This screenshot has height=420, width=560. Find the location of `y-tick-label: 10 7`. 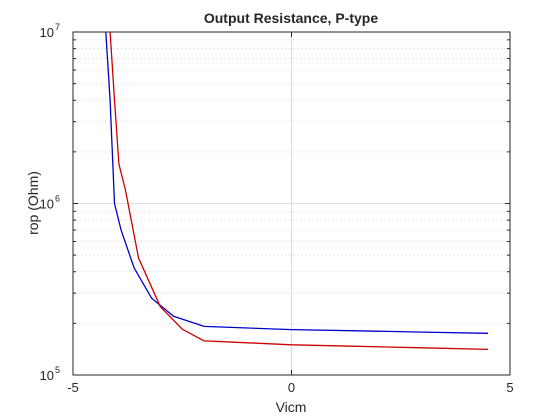

y-tick-label: 10 7 is located at coordinates (50, 31).